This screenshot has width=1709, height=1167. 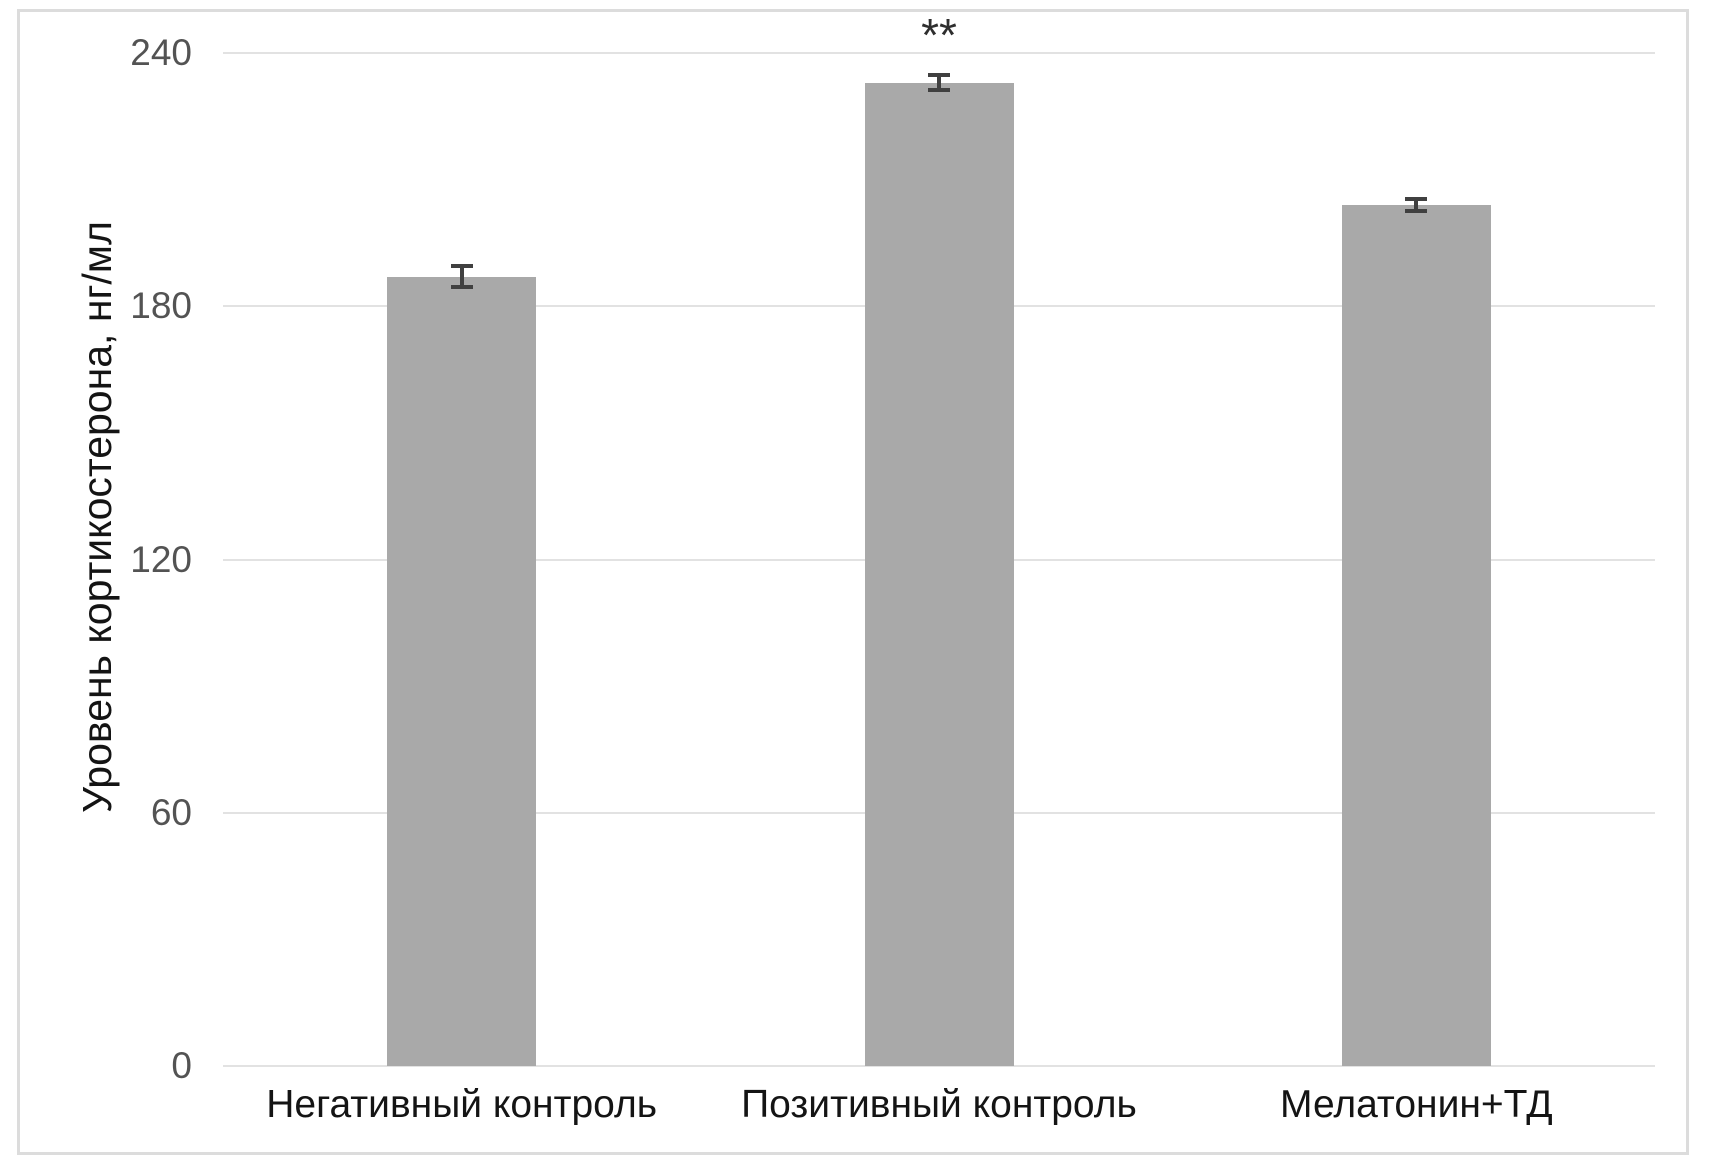 I want to click on error-bar-негативный-контроль, so click(x=461, y=277).